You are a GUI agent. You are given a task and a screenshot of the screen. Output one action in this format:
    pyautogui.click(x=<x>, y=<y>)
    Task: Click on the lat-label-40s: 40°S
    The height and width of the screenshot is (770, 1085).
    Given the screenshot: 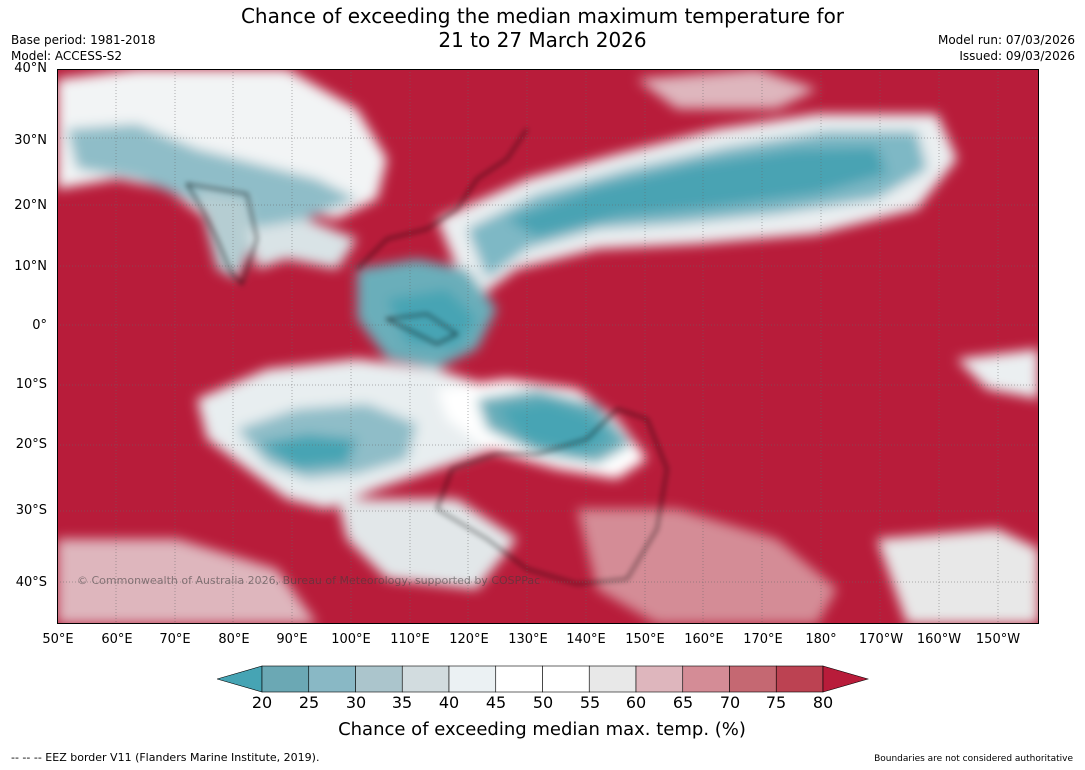 What is the action you would take?
    pyautogui.click(x=31, y=582)
    